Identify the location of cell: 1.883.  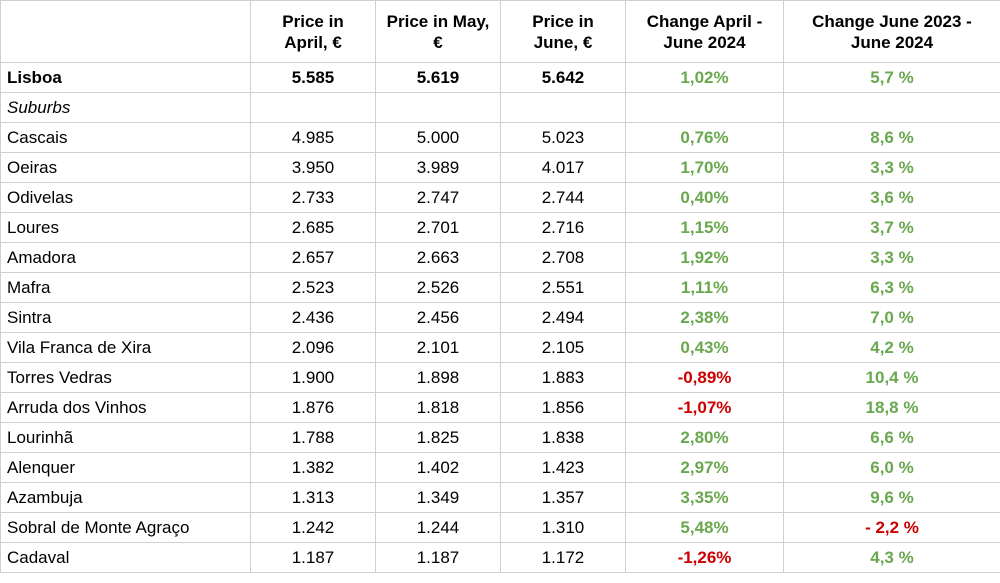
(563, 377).